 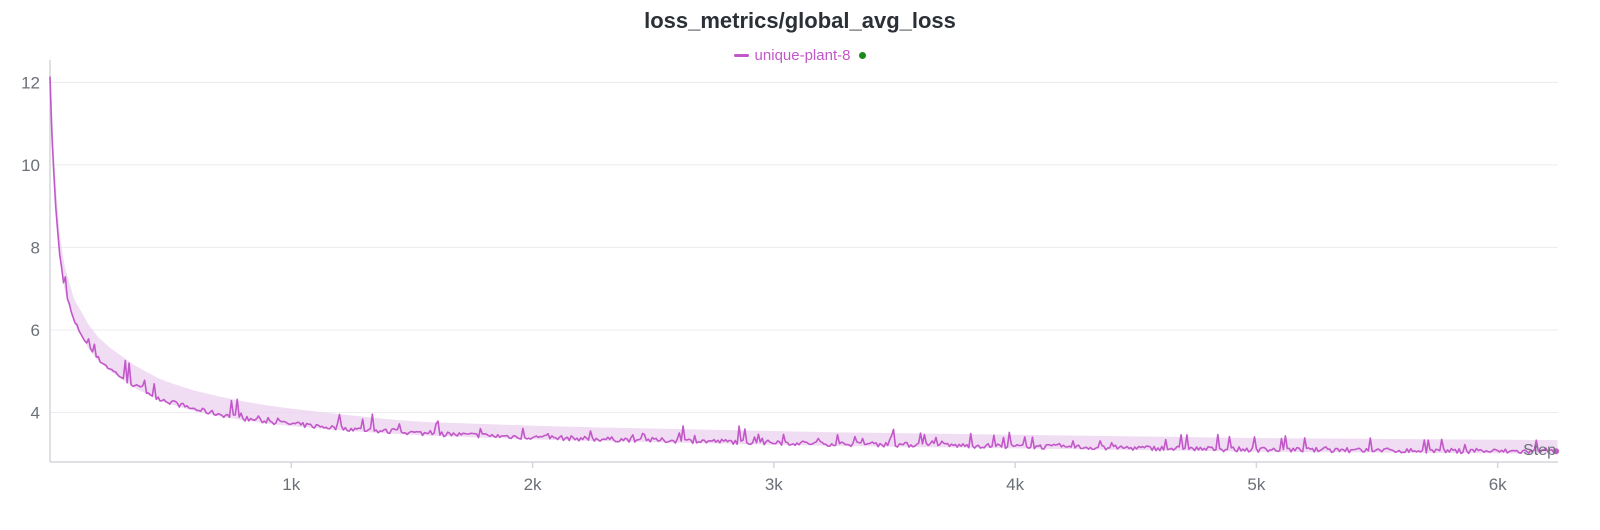 I want to click on x-tick-label: 3k, so click(x=774, y=484).